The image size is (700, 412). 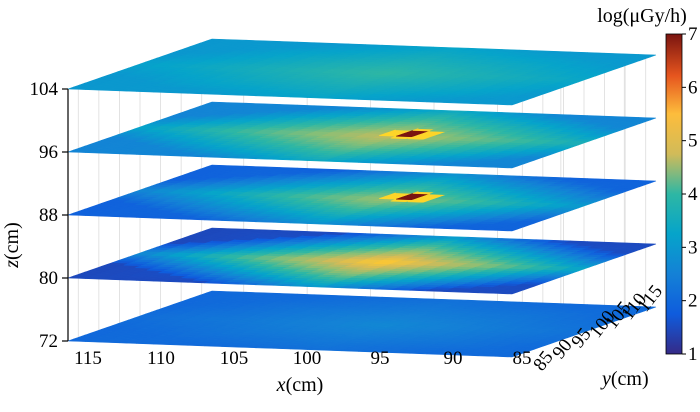 I want to click on z-axis-var: z, so click(x=12, y=264).